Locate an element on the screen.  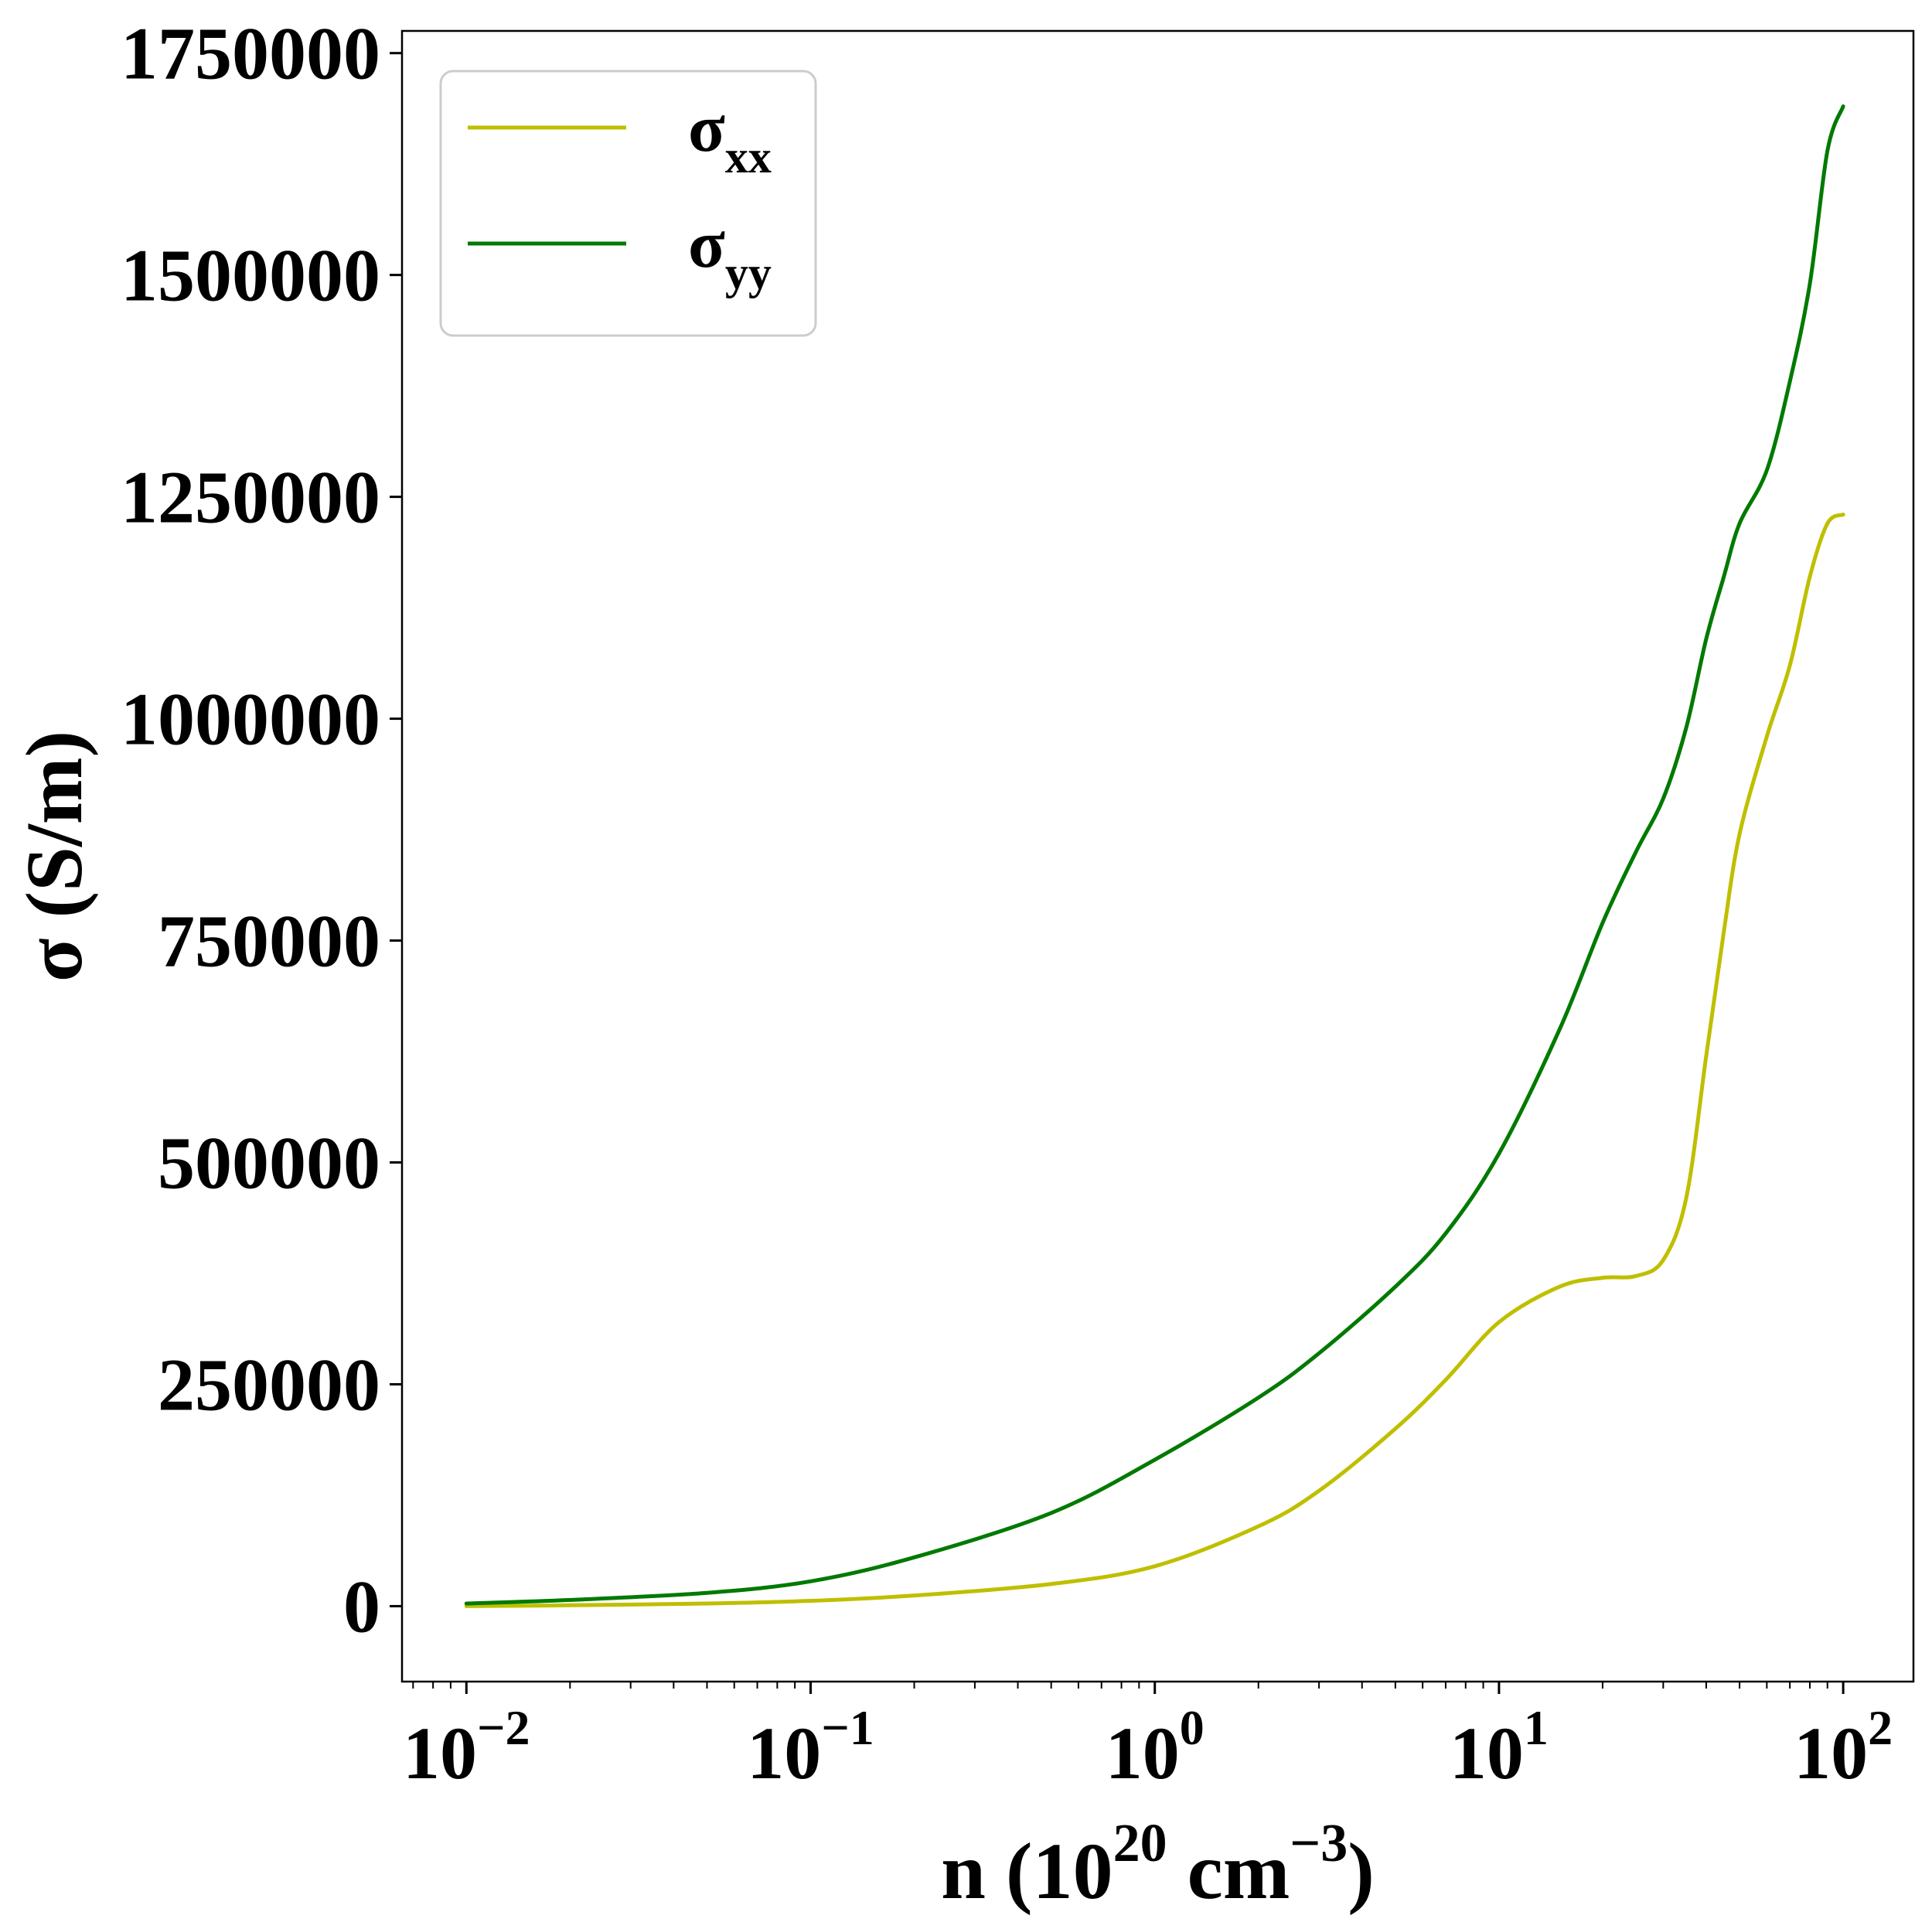
y-tick-label: 500000 is located at coordinates (269, 1163).